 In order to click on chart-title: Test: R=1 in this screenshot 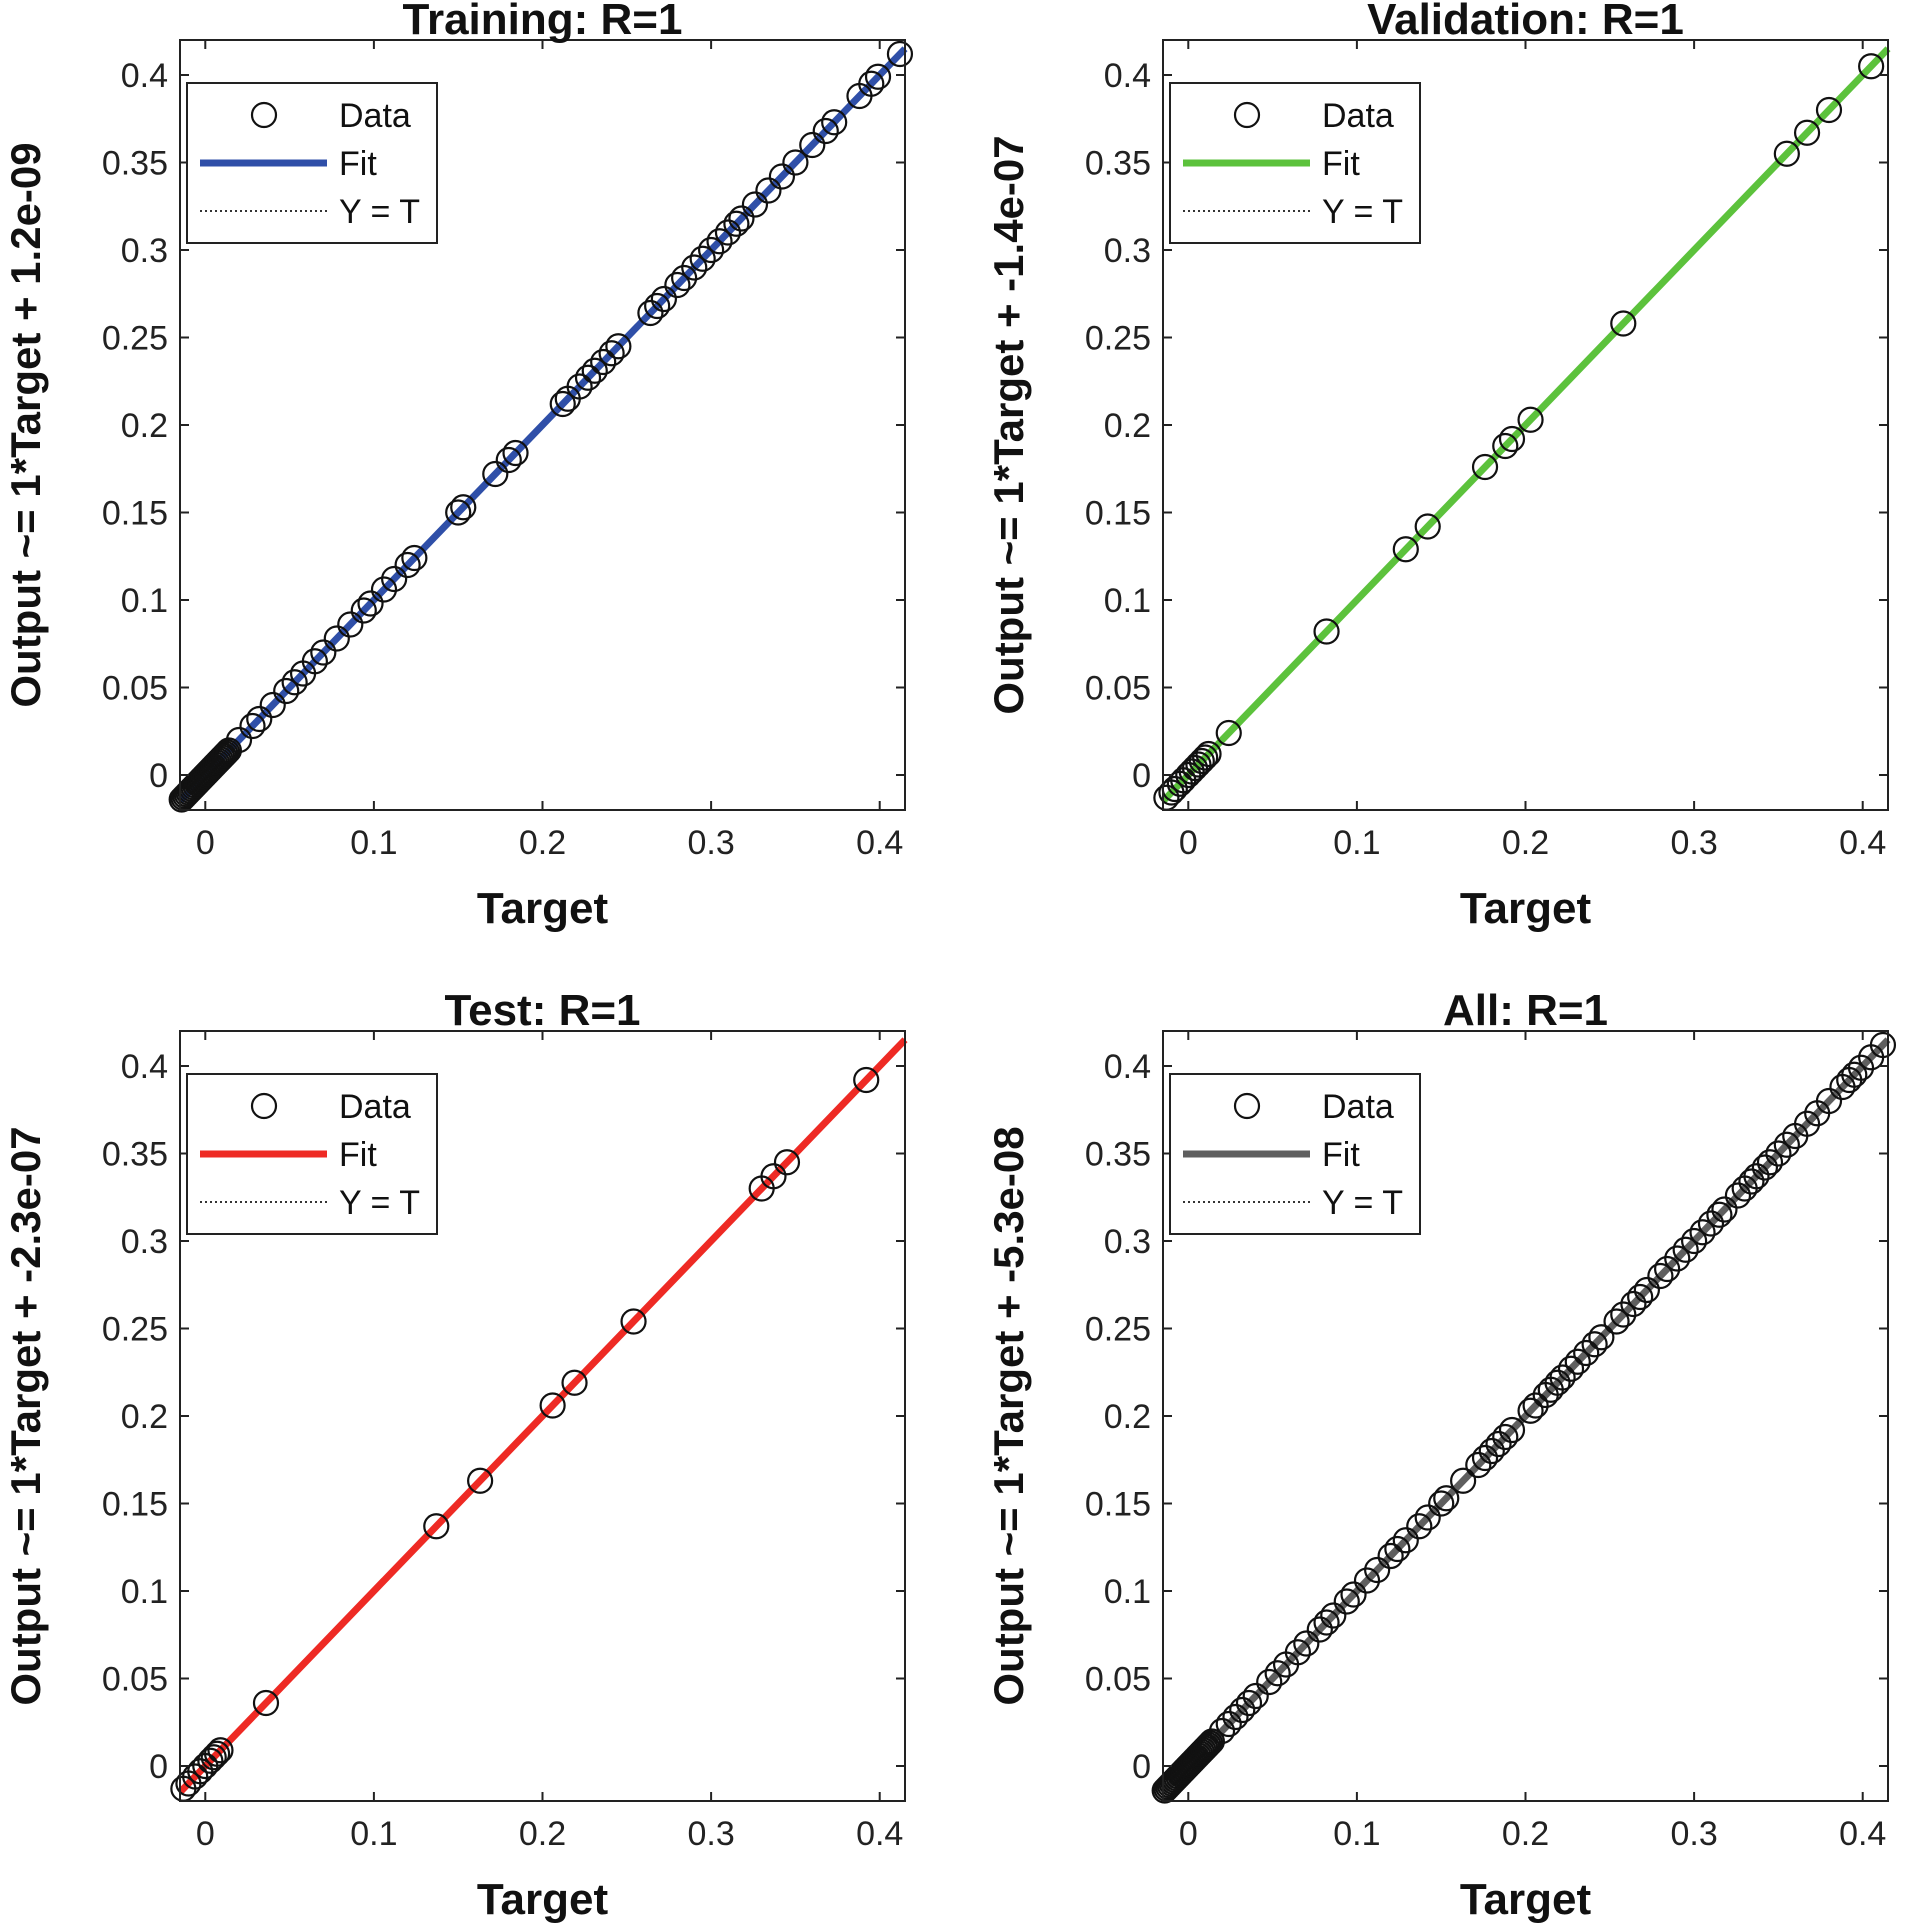, I will do `click(542, 1010)`.